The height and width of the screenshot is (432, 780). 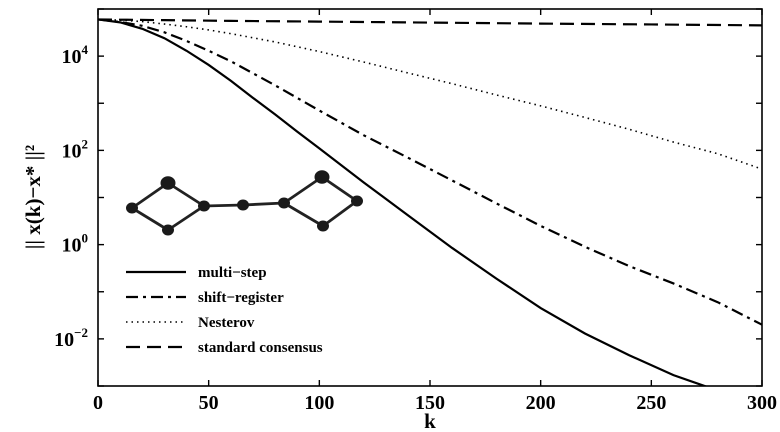 I want to click on y-tick-label: 10⁻², so click(x=71, y=338).